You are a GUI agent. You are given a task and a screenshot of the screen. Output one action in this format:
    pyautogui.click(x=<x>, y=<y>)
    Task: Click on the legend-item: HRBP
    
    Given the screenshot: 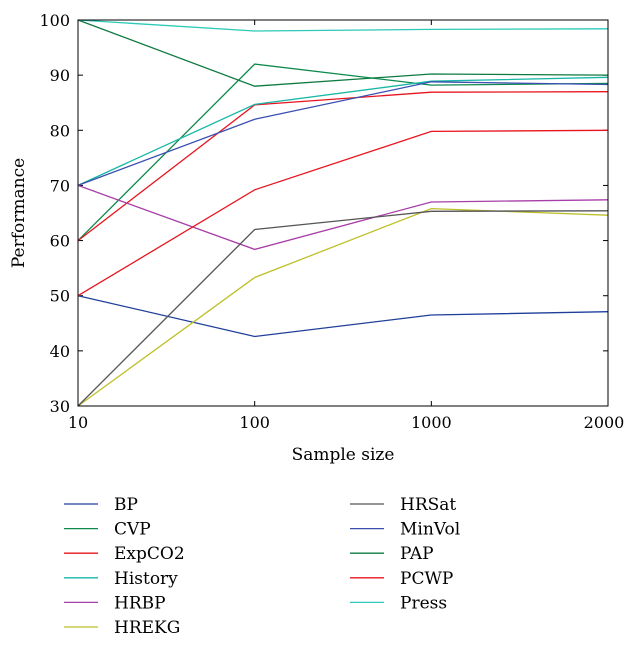 What is the action you would take?
    pyautogui.click(x=115, y=603)
    